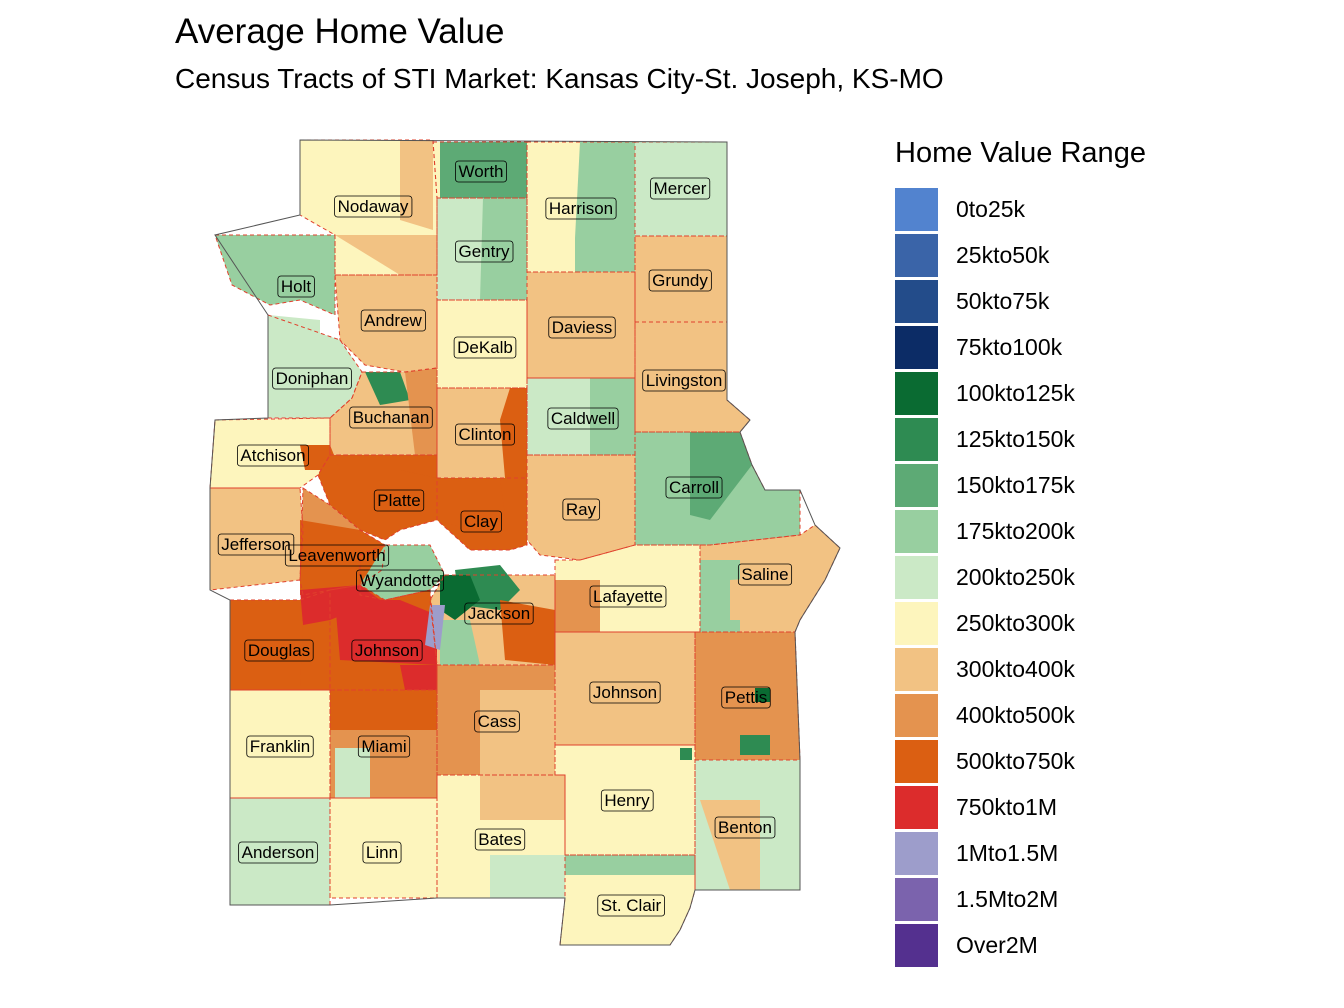 This screenshot has height=1008, width=1344. What do you see at coordinates (1015, 530) in the screenshot?
I see `legend-label: 175kto200k` at bounding box center [1015, 530].